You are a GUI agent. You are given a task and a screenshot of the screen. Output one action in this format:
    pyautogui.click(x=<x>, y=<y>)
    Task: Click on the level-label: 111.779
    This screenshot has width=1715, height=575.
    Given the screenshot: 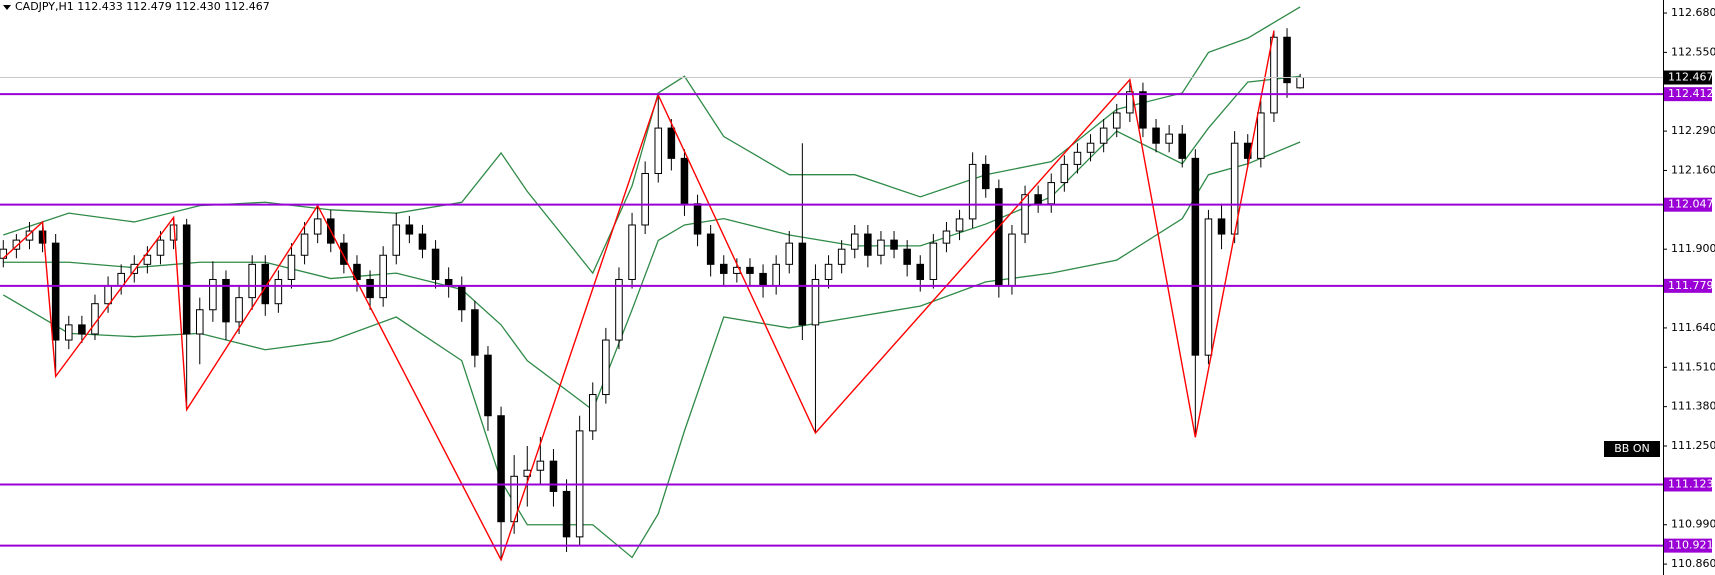 What is the action you would take?
    pyautogui.click(x=1691, y=285)
    